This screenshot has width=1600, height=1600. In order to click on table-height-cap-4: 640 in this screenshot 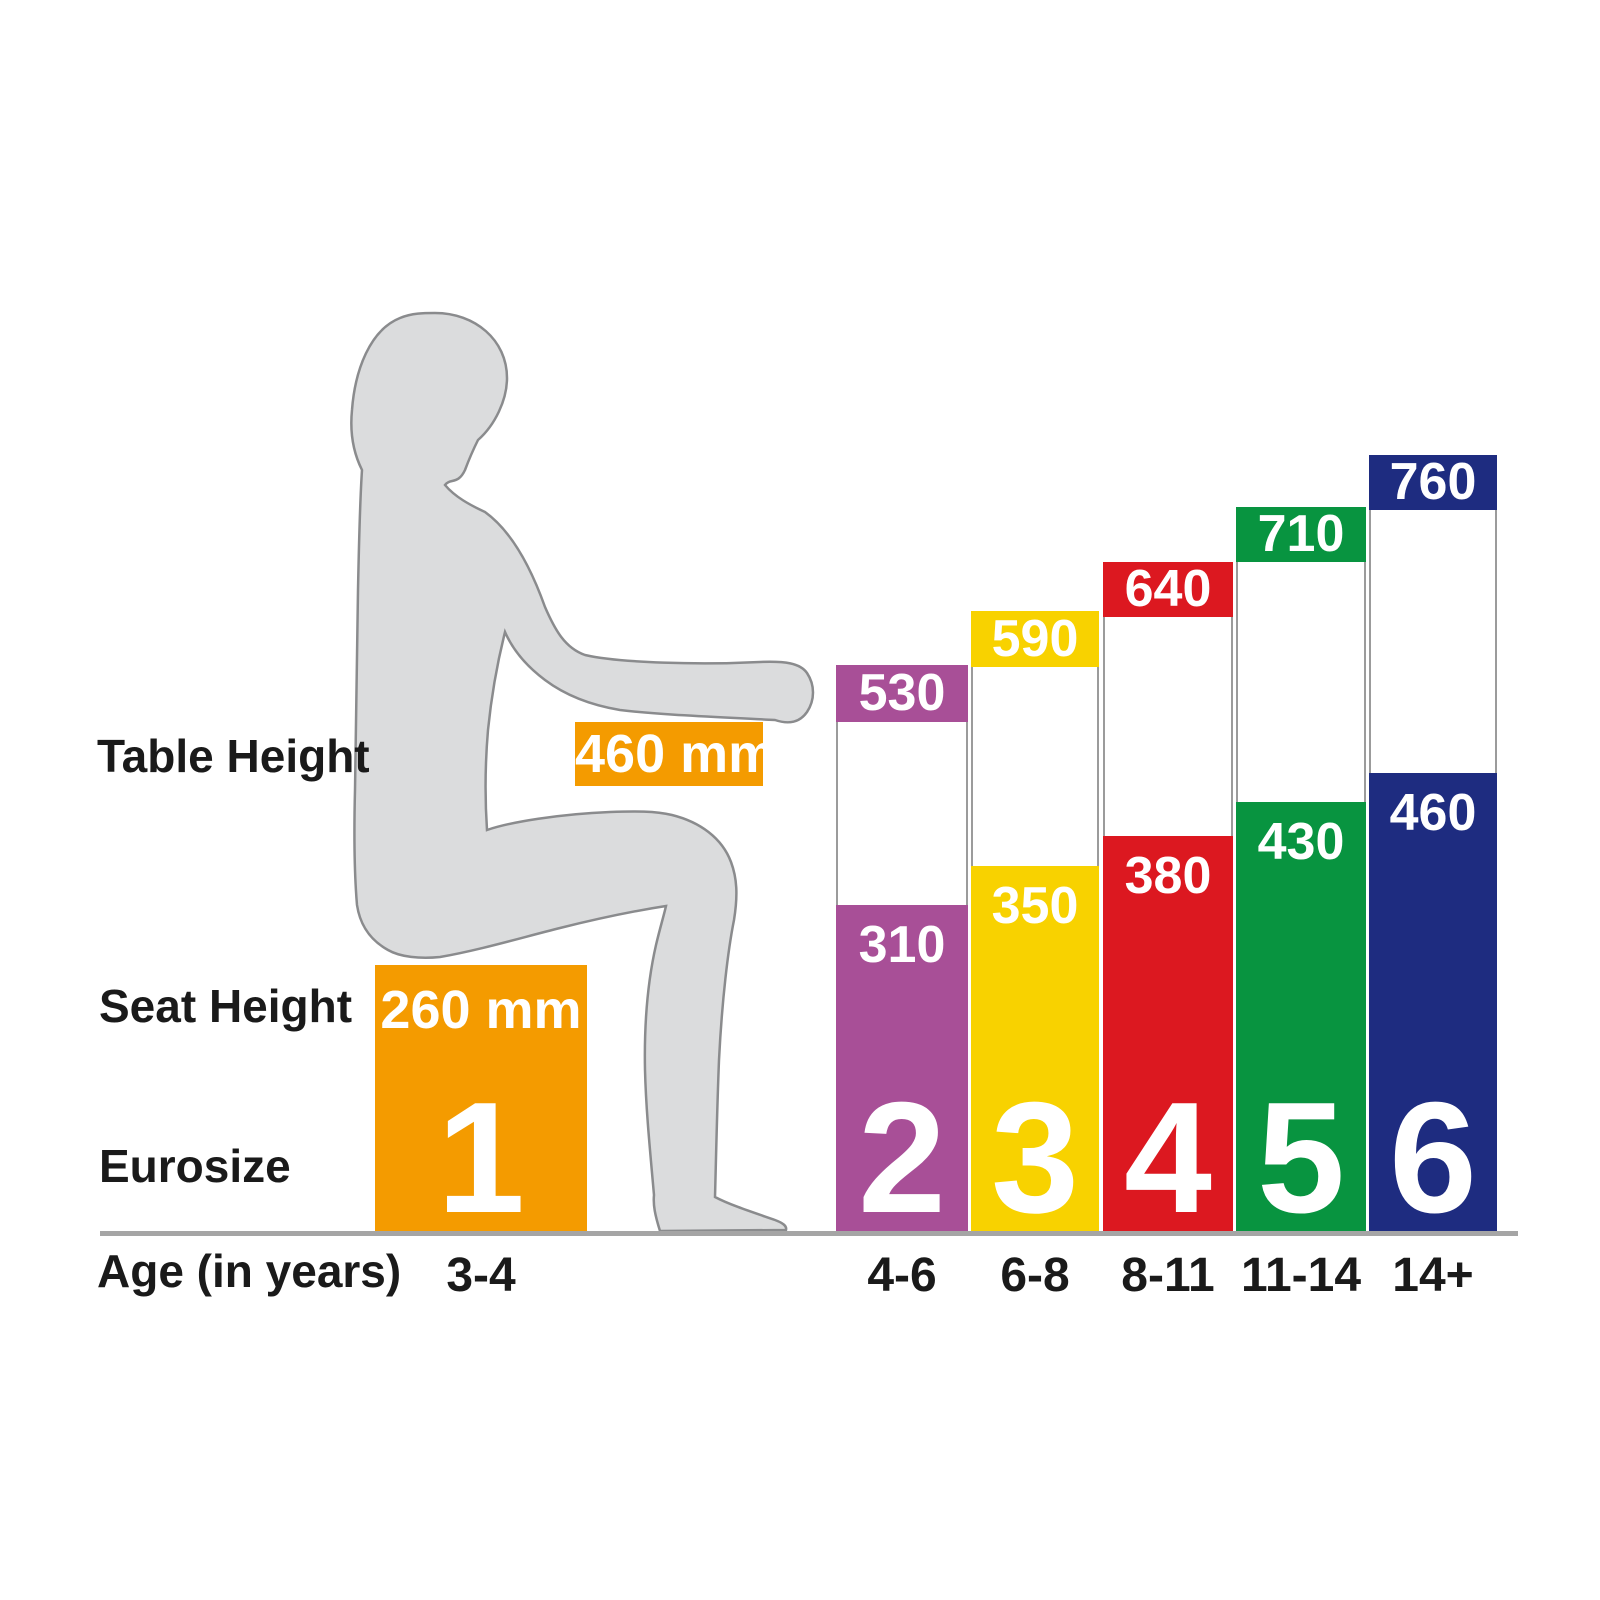, I will do `click(1168, 589)`.